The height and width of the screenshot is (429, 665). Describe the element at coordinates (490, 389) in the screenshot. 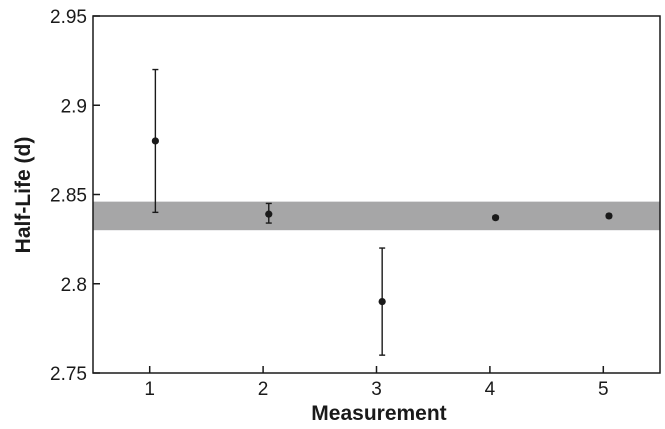

I see `x-tick-label: 4` at that location.